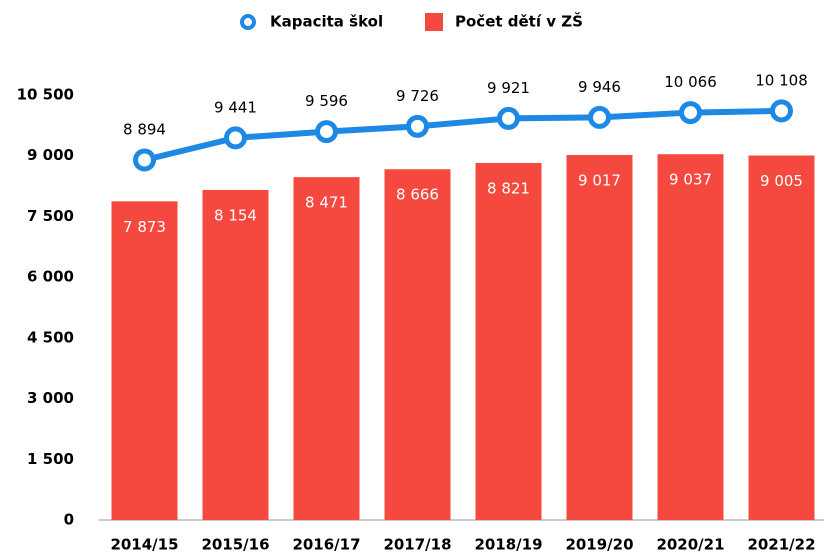 The height and width of the screenshot is (554, 828). Describe the element at coordinates (599, 87) in the screenshot. I see `point-label: 9 946` at that location.